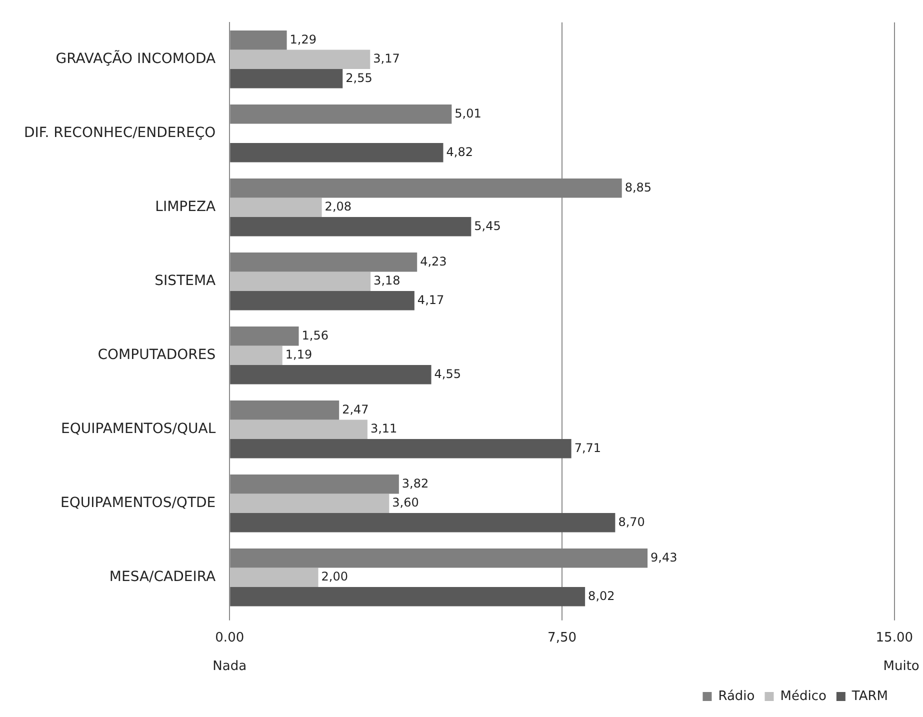 The image size is (923, 717). I want to click on x-tick-label: 15.00, so click(894, 638).